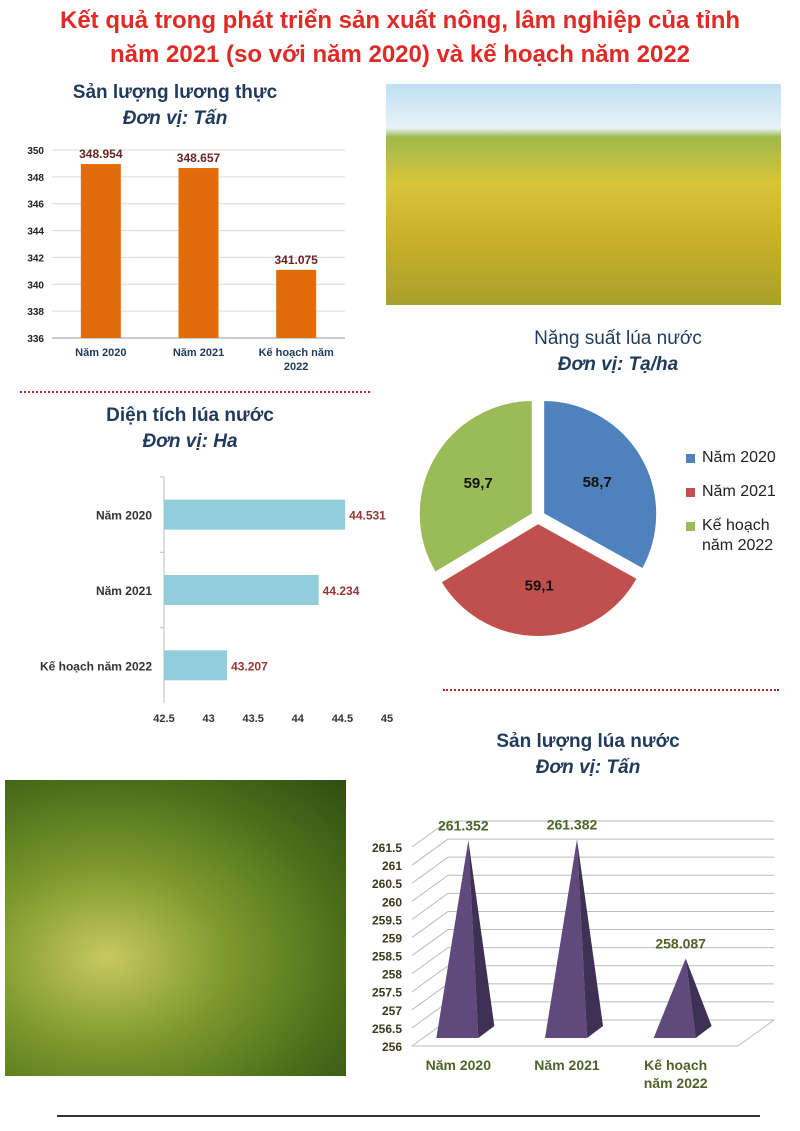  What do you see at coordinates (35, 151) in the screenshot?
I see `y-tick-label: 350` at bounding box center [35, 151].